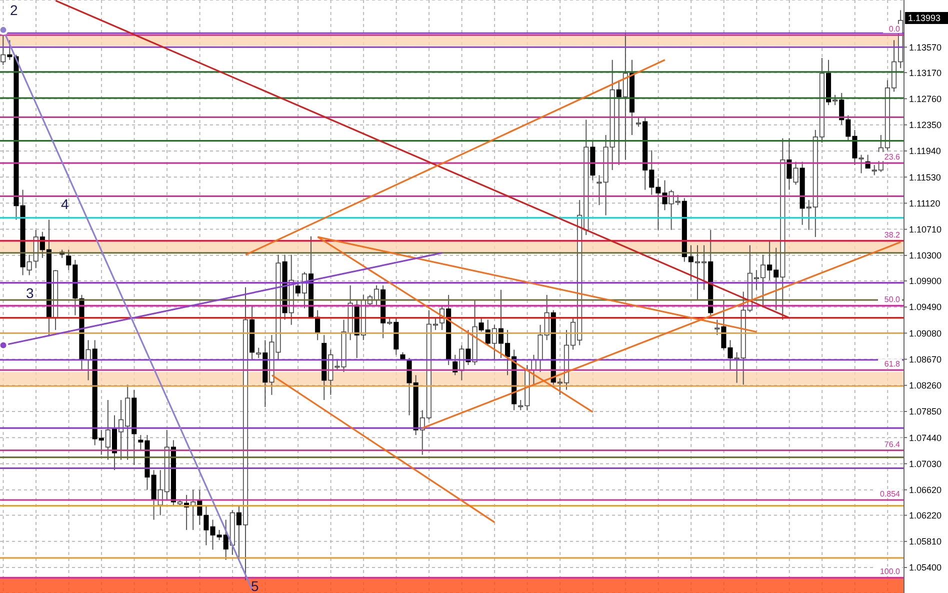  I want to click on annotation: 76.4, so click(892, 444).